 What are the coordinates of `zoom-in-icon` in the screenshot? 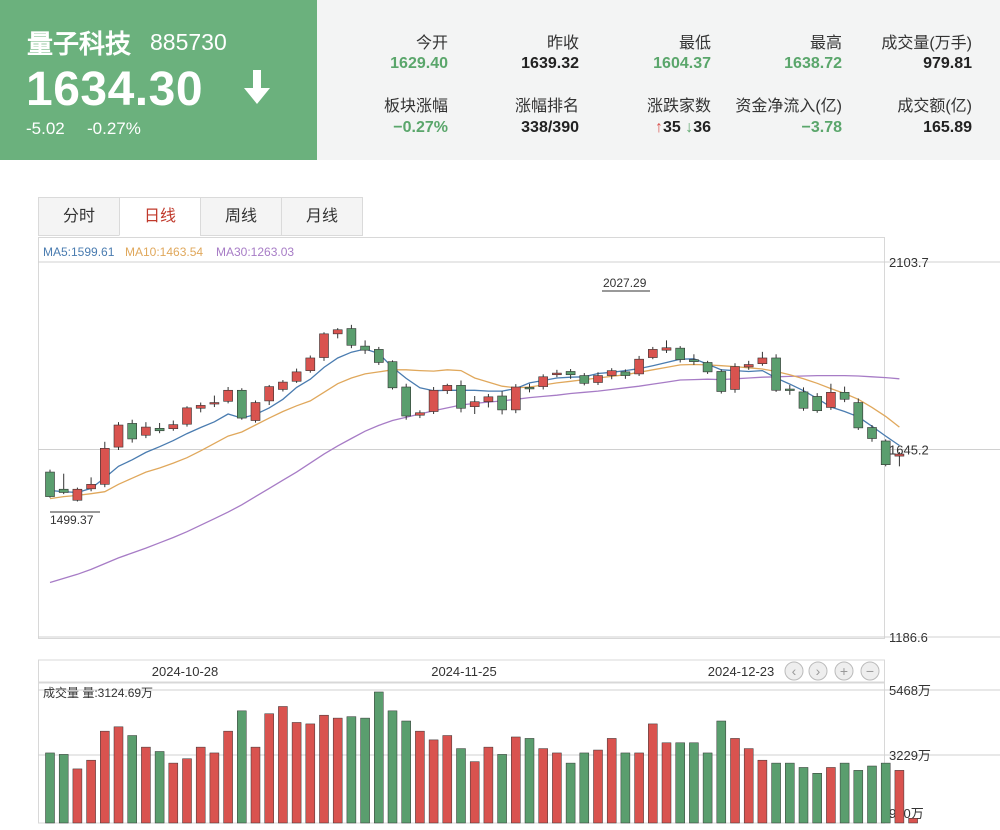 It's located at (844, 671).